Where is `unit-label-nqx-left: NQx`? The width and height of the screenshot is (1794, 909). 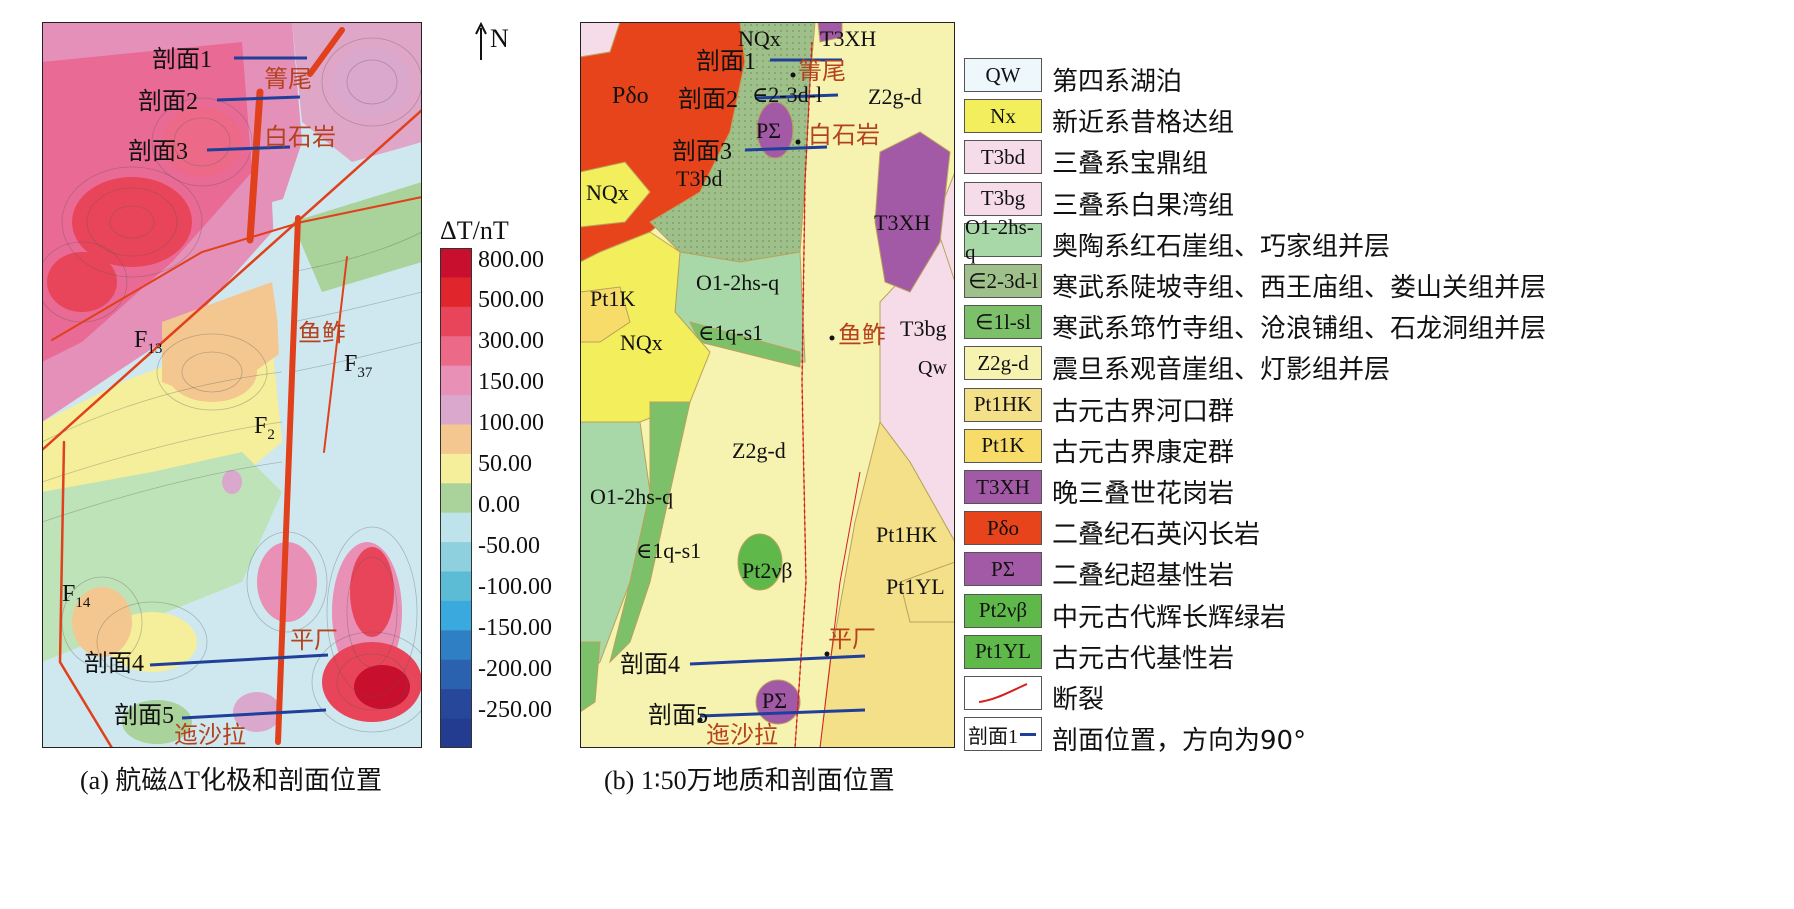
unit-label-nqx-left: NQx is located at coordinates (607, 192).